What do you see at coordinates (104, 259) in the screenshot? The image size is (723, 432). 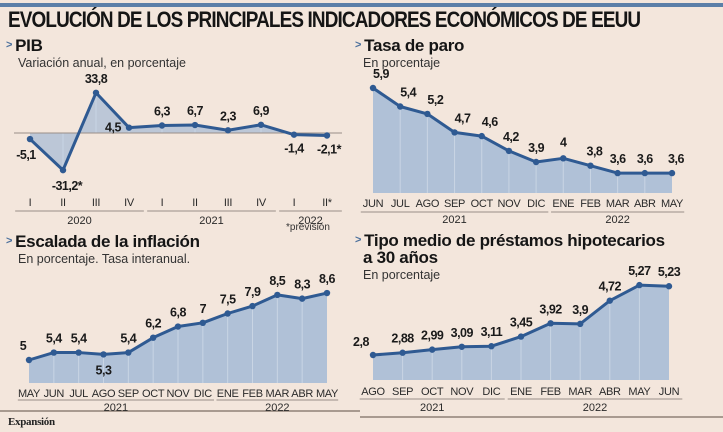 I see `inflacion-subtitle: En porcentaje. Tasa interanual.` at bounding box center [104, 259].